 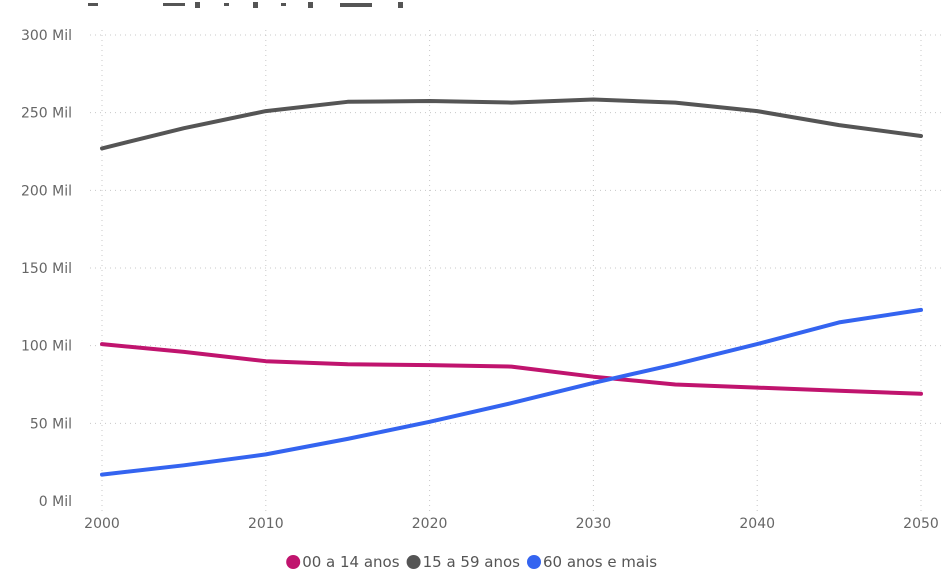 I want to click on y-tick-label: 0 Mil, so click(x=55, y=502).